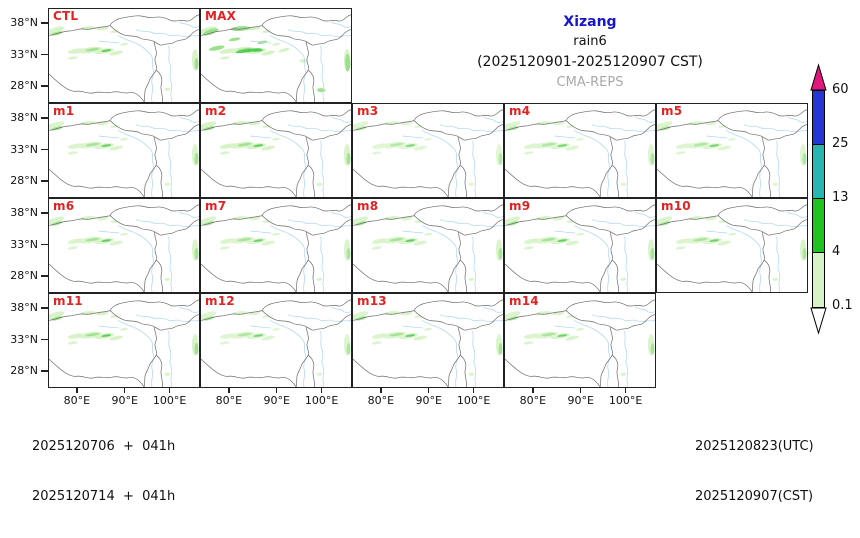  Describe the element at coordinates (590, 41) in the screenshot. I see `title-variable: rain6` at that location.